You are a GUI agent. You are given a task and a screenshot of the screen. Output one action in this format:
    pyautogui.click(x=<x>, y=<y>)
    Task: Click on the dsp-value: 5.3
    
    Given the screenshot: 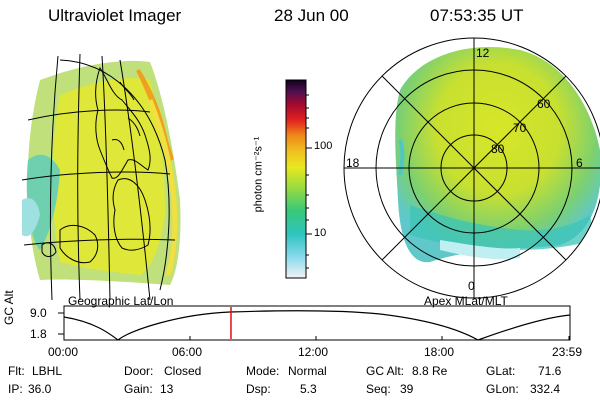 What is the action you would take?
    pyautogui.click(x=308, y=389)
    